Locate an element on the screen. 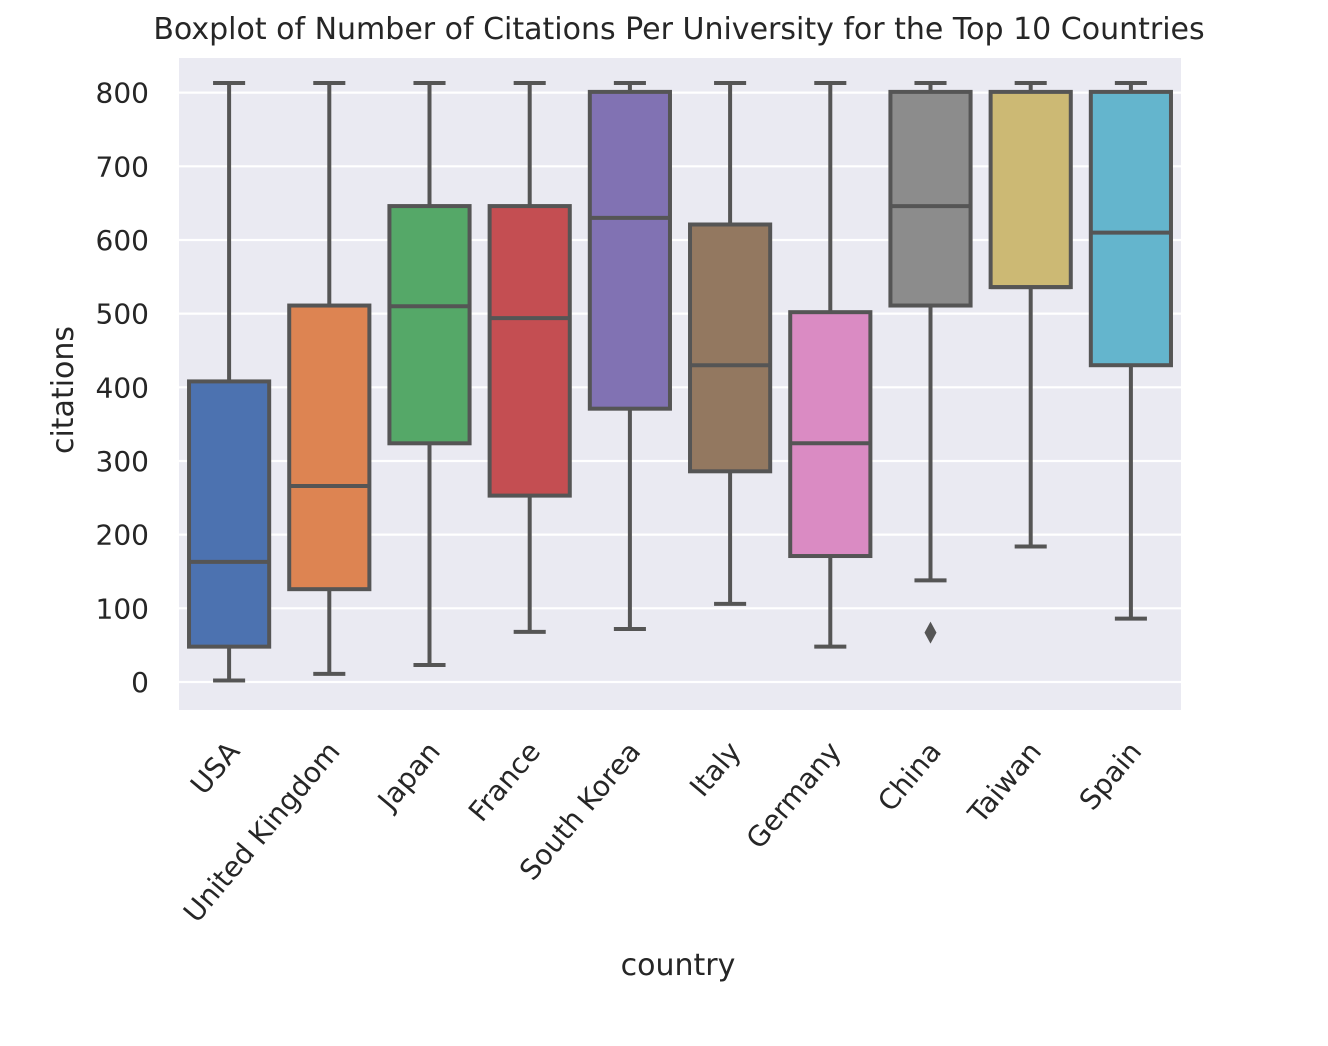 Image resolution: width=1328 pixels, height=1046 pixels. y-axis-label: citations is located at coordinates (63, 390).